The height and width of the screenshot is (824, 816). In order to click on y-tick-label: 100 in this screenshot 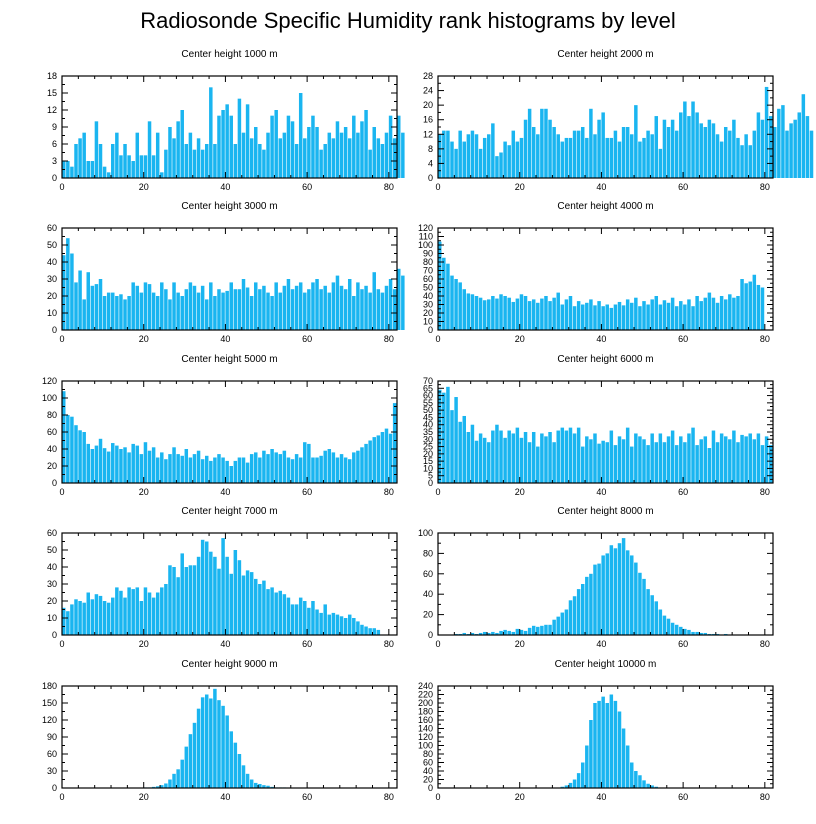, I will do `click(425, 533)`.